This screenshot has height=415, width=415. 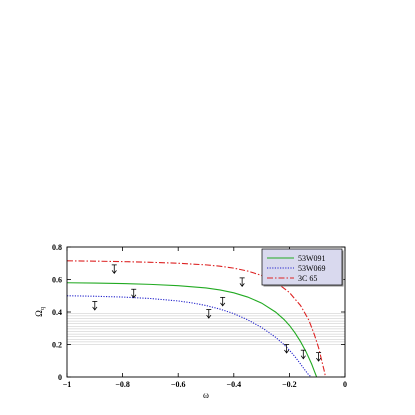 I want to click on legend-label-2: 3C 65, so click(x=307, y=278).